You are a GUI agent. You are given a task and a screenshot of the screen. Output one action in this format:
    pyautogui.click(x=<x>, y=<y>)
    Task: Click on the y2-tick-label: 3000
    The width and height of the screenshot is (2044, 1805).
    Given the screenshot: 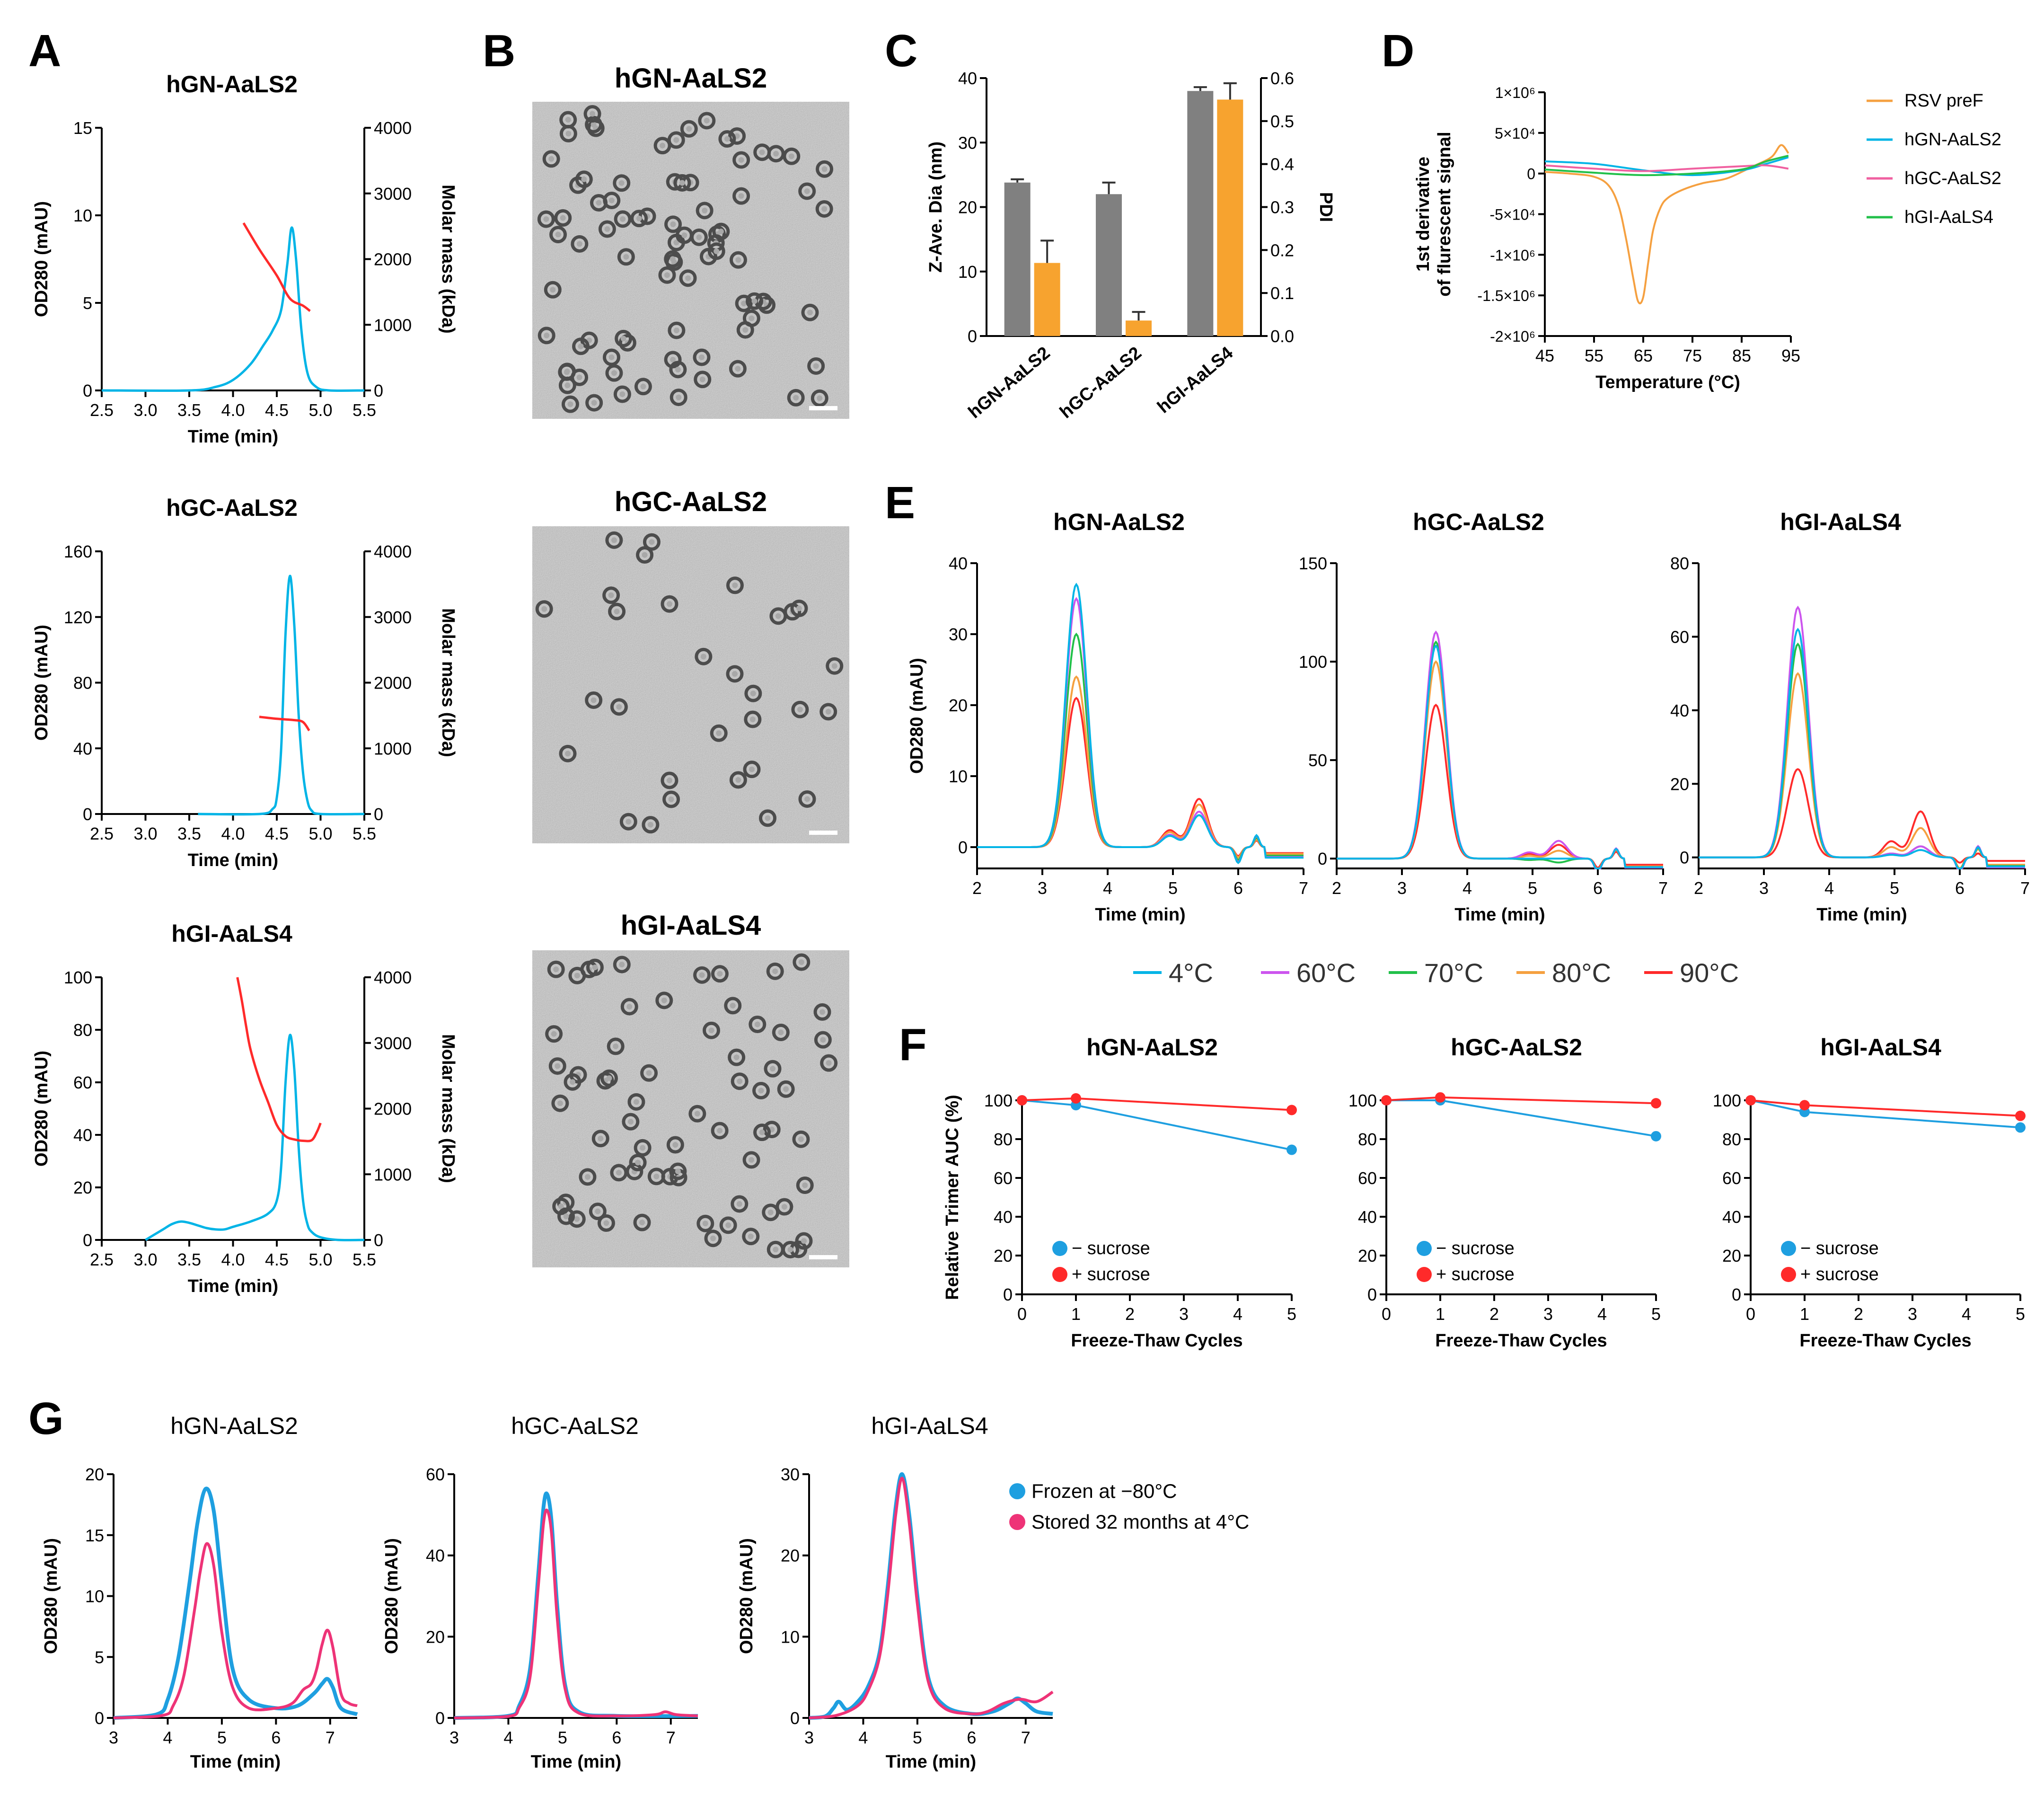 What is the action you would take?
    pyautogui.click(x=393, y=618)
    